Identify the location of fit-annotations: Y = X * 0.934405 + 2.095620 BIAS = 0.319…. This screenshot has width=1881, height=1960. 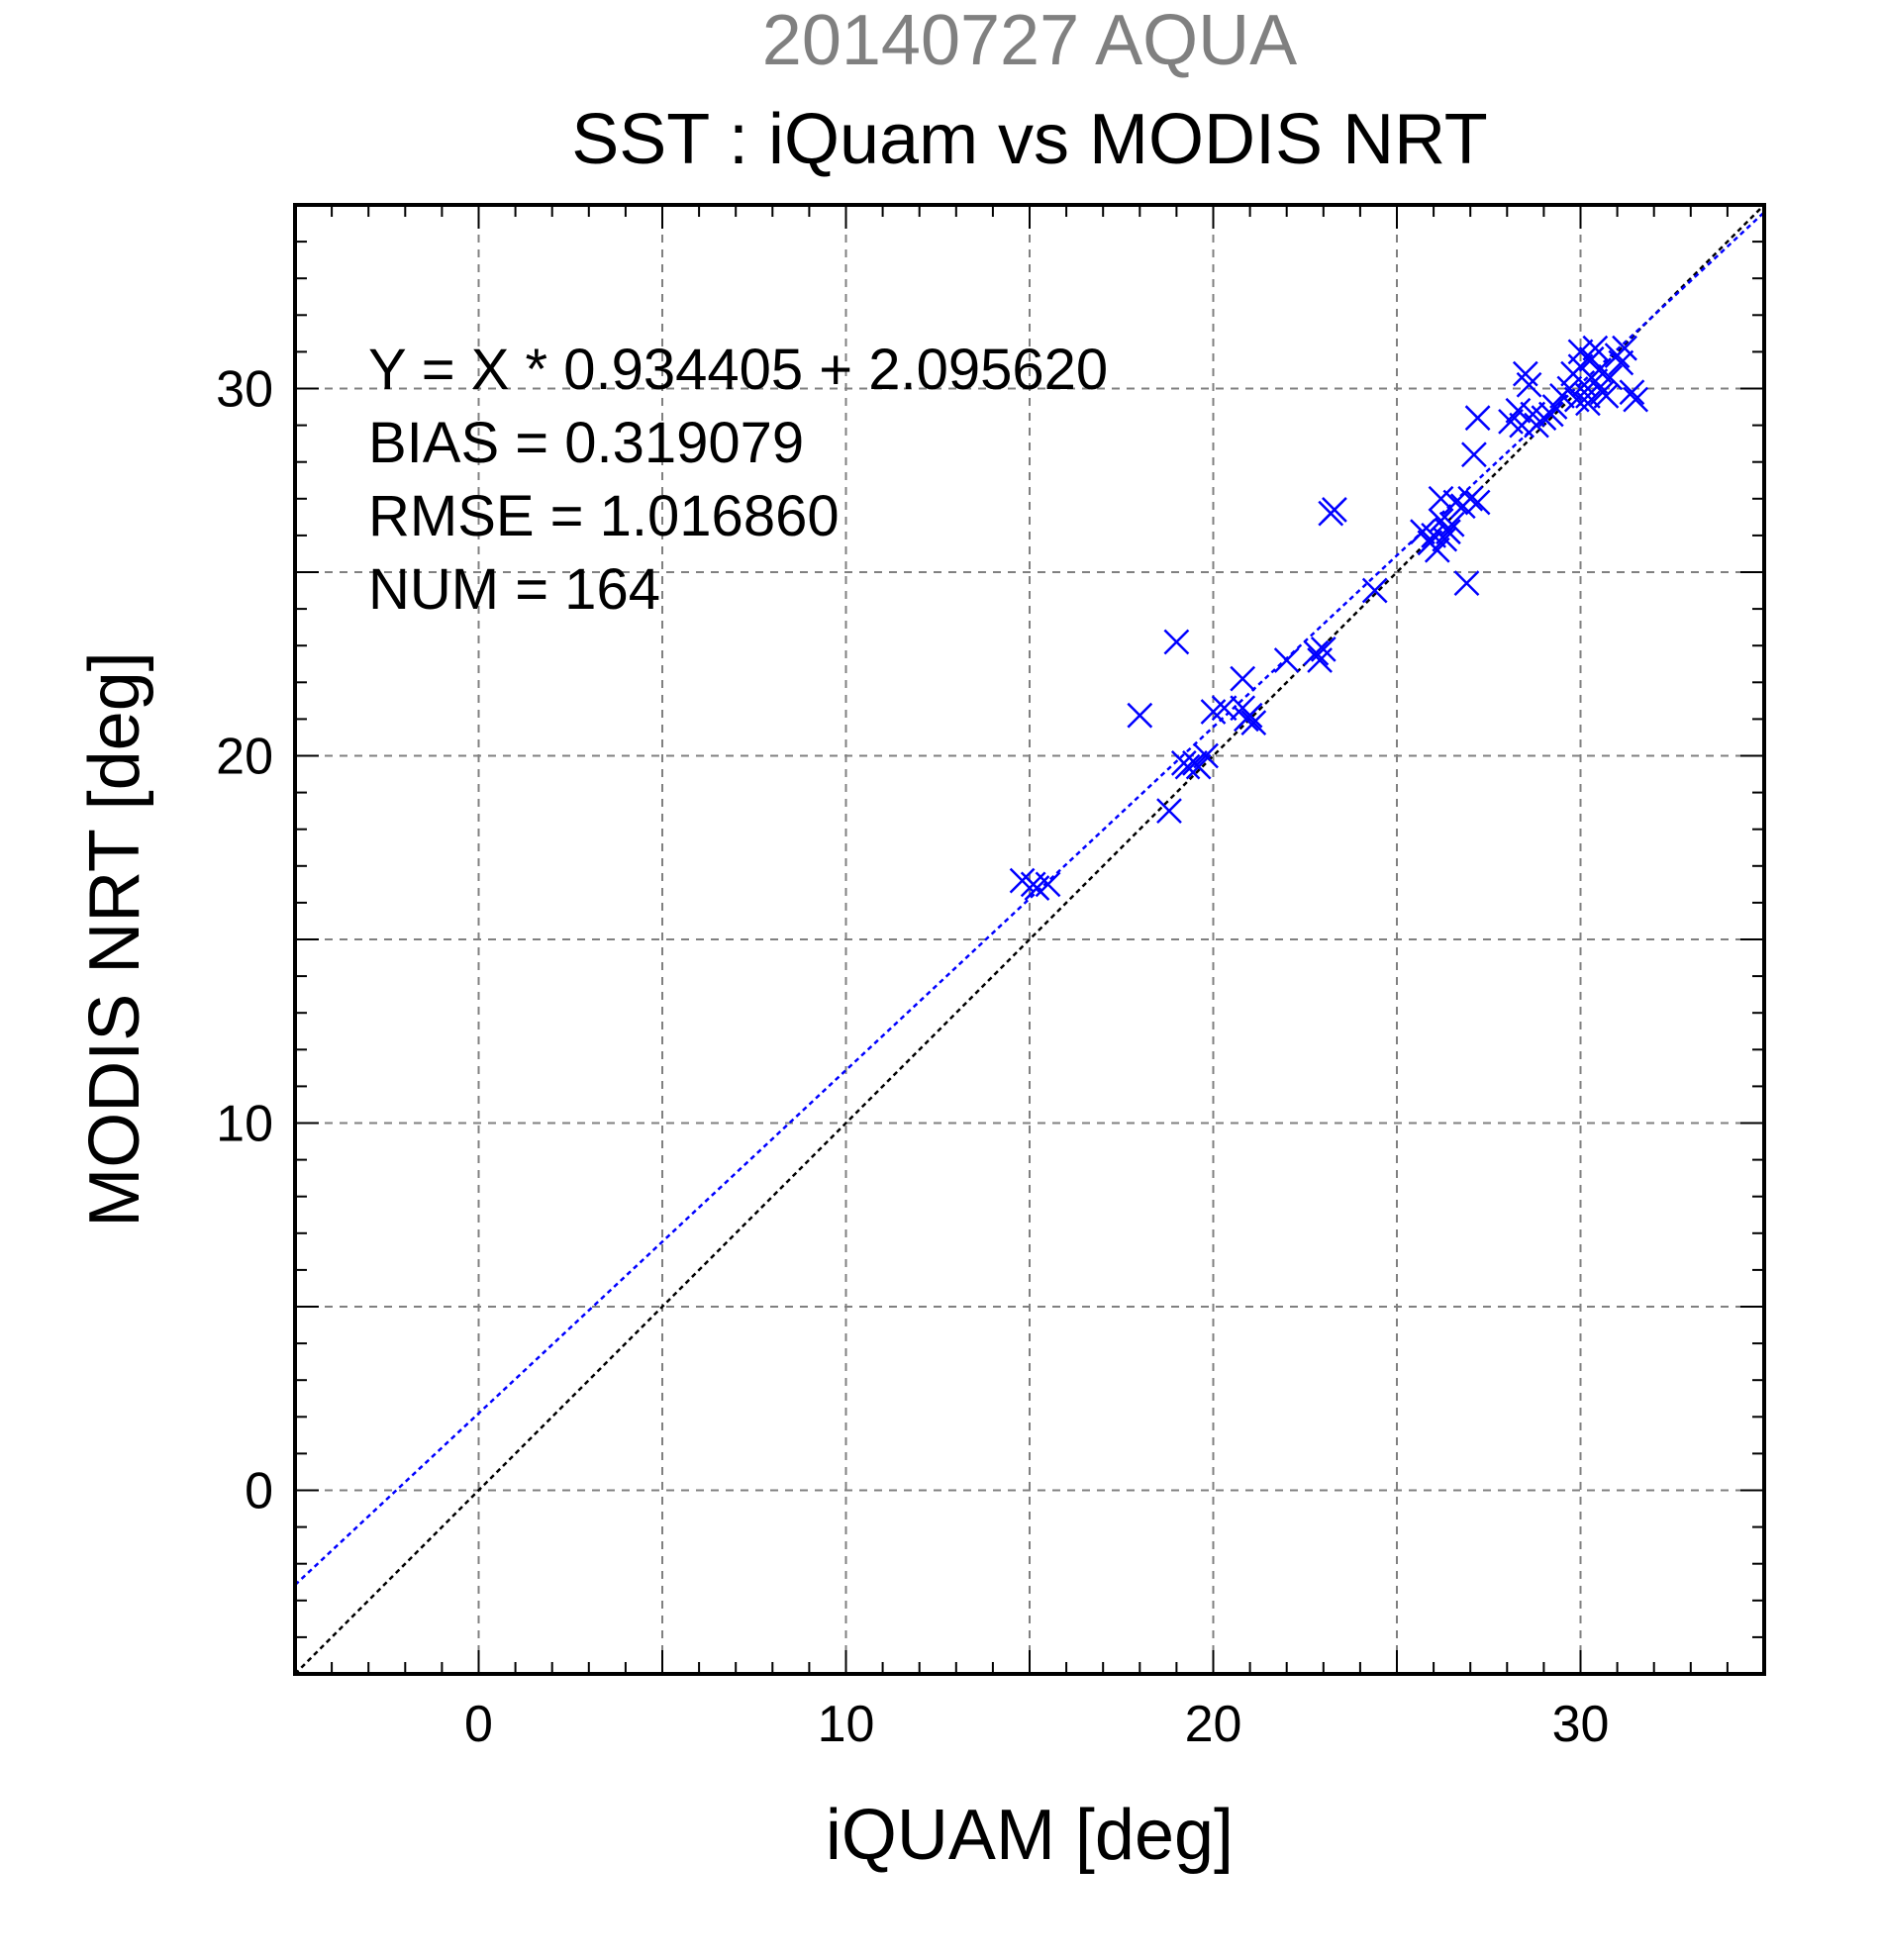
(738, 480).